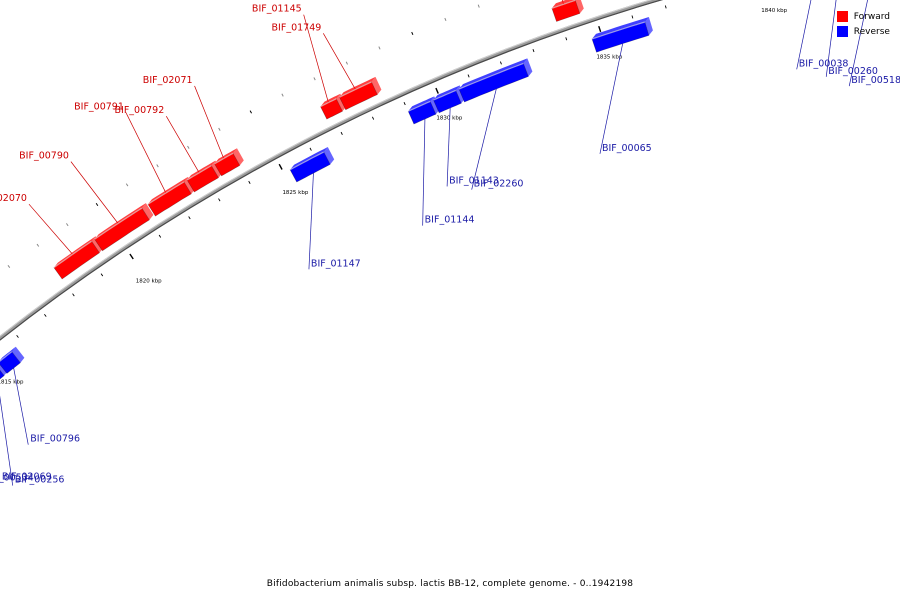  Describe the element at coordinates (40, 480) in the screenshot. I see `gene-label-BIF_00256: BIF_00256` at that location.